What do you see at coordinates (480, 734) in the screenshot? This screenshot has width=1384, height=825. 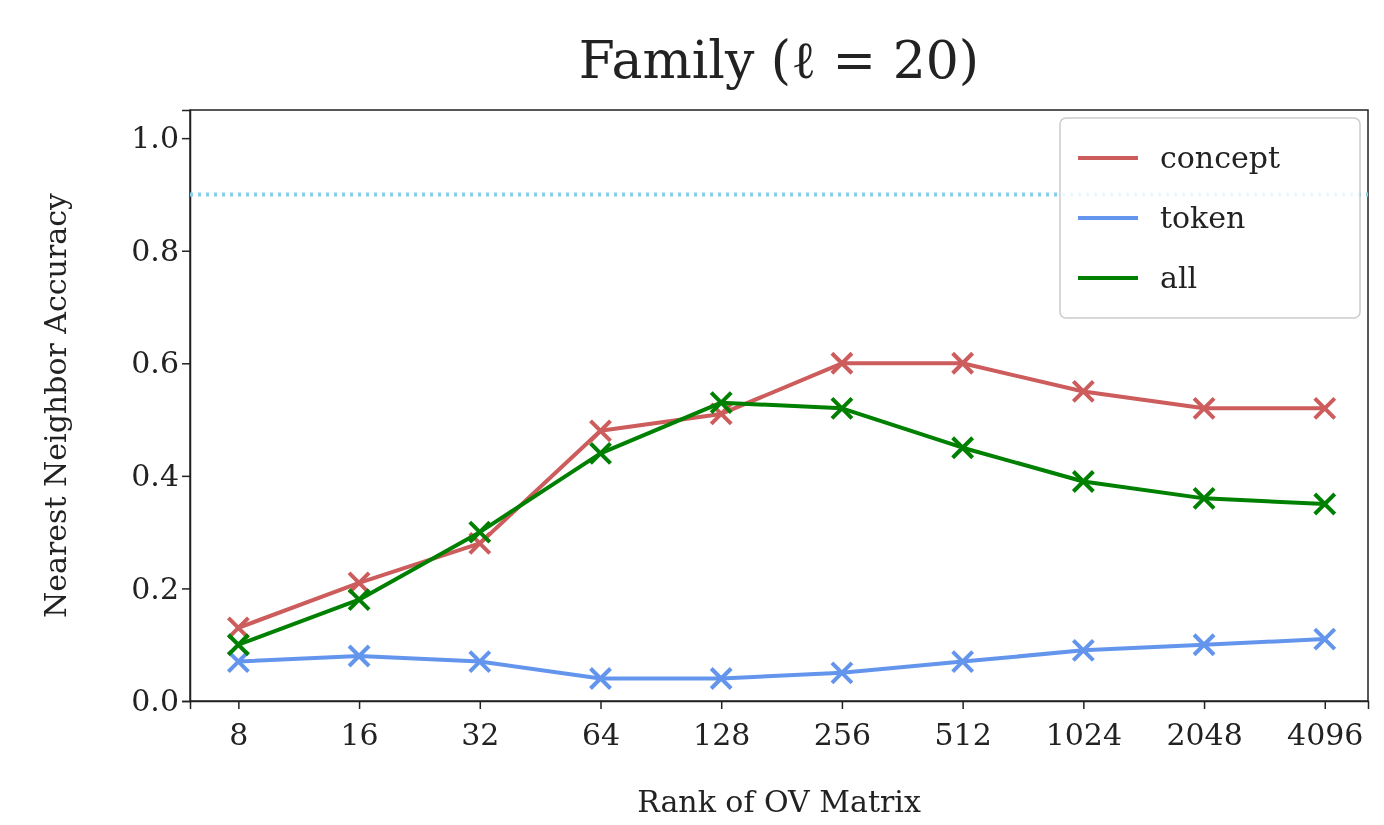 I see `x-tick-label: 32` at bounding box center [480, 734].